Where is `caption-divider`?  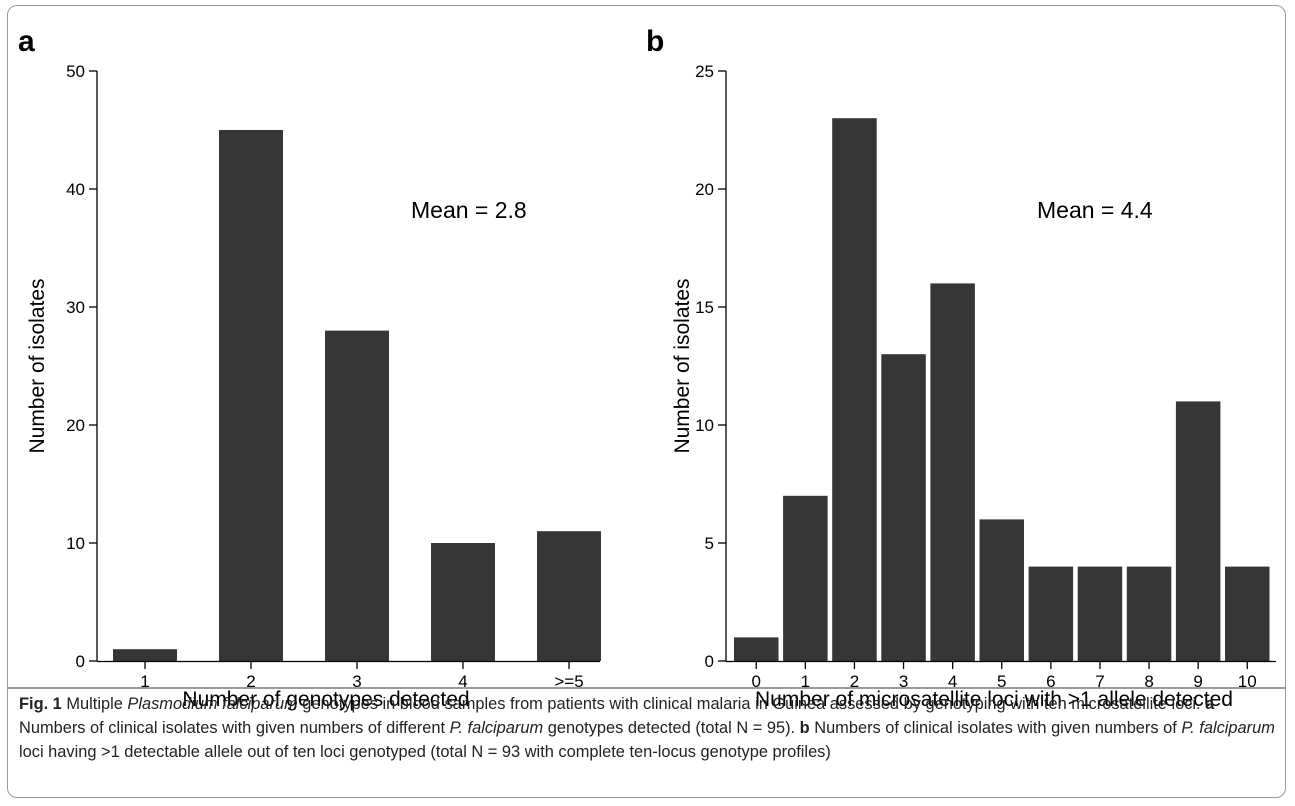
caption-divider is located at coordinates (646, 688).